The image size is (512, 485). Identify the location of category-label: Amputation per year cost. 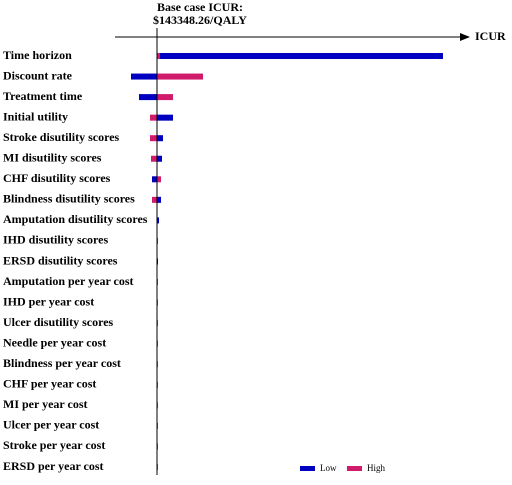
(68, 281).